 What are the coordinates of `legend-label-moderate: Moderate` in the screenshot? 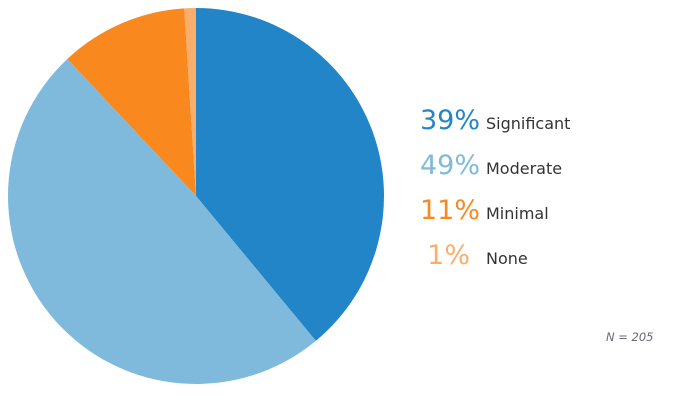 It's located at (524, 168).